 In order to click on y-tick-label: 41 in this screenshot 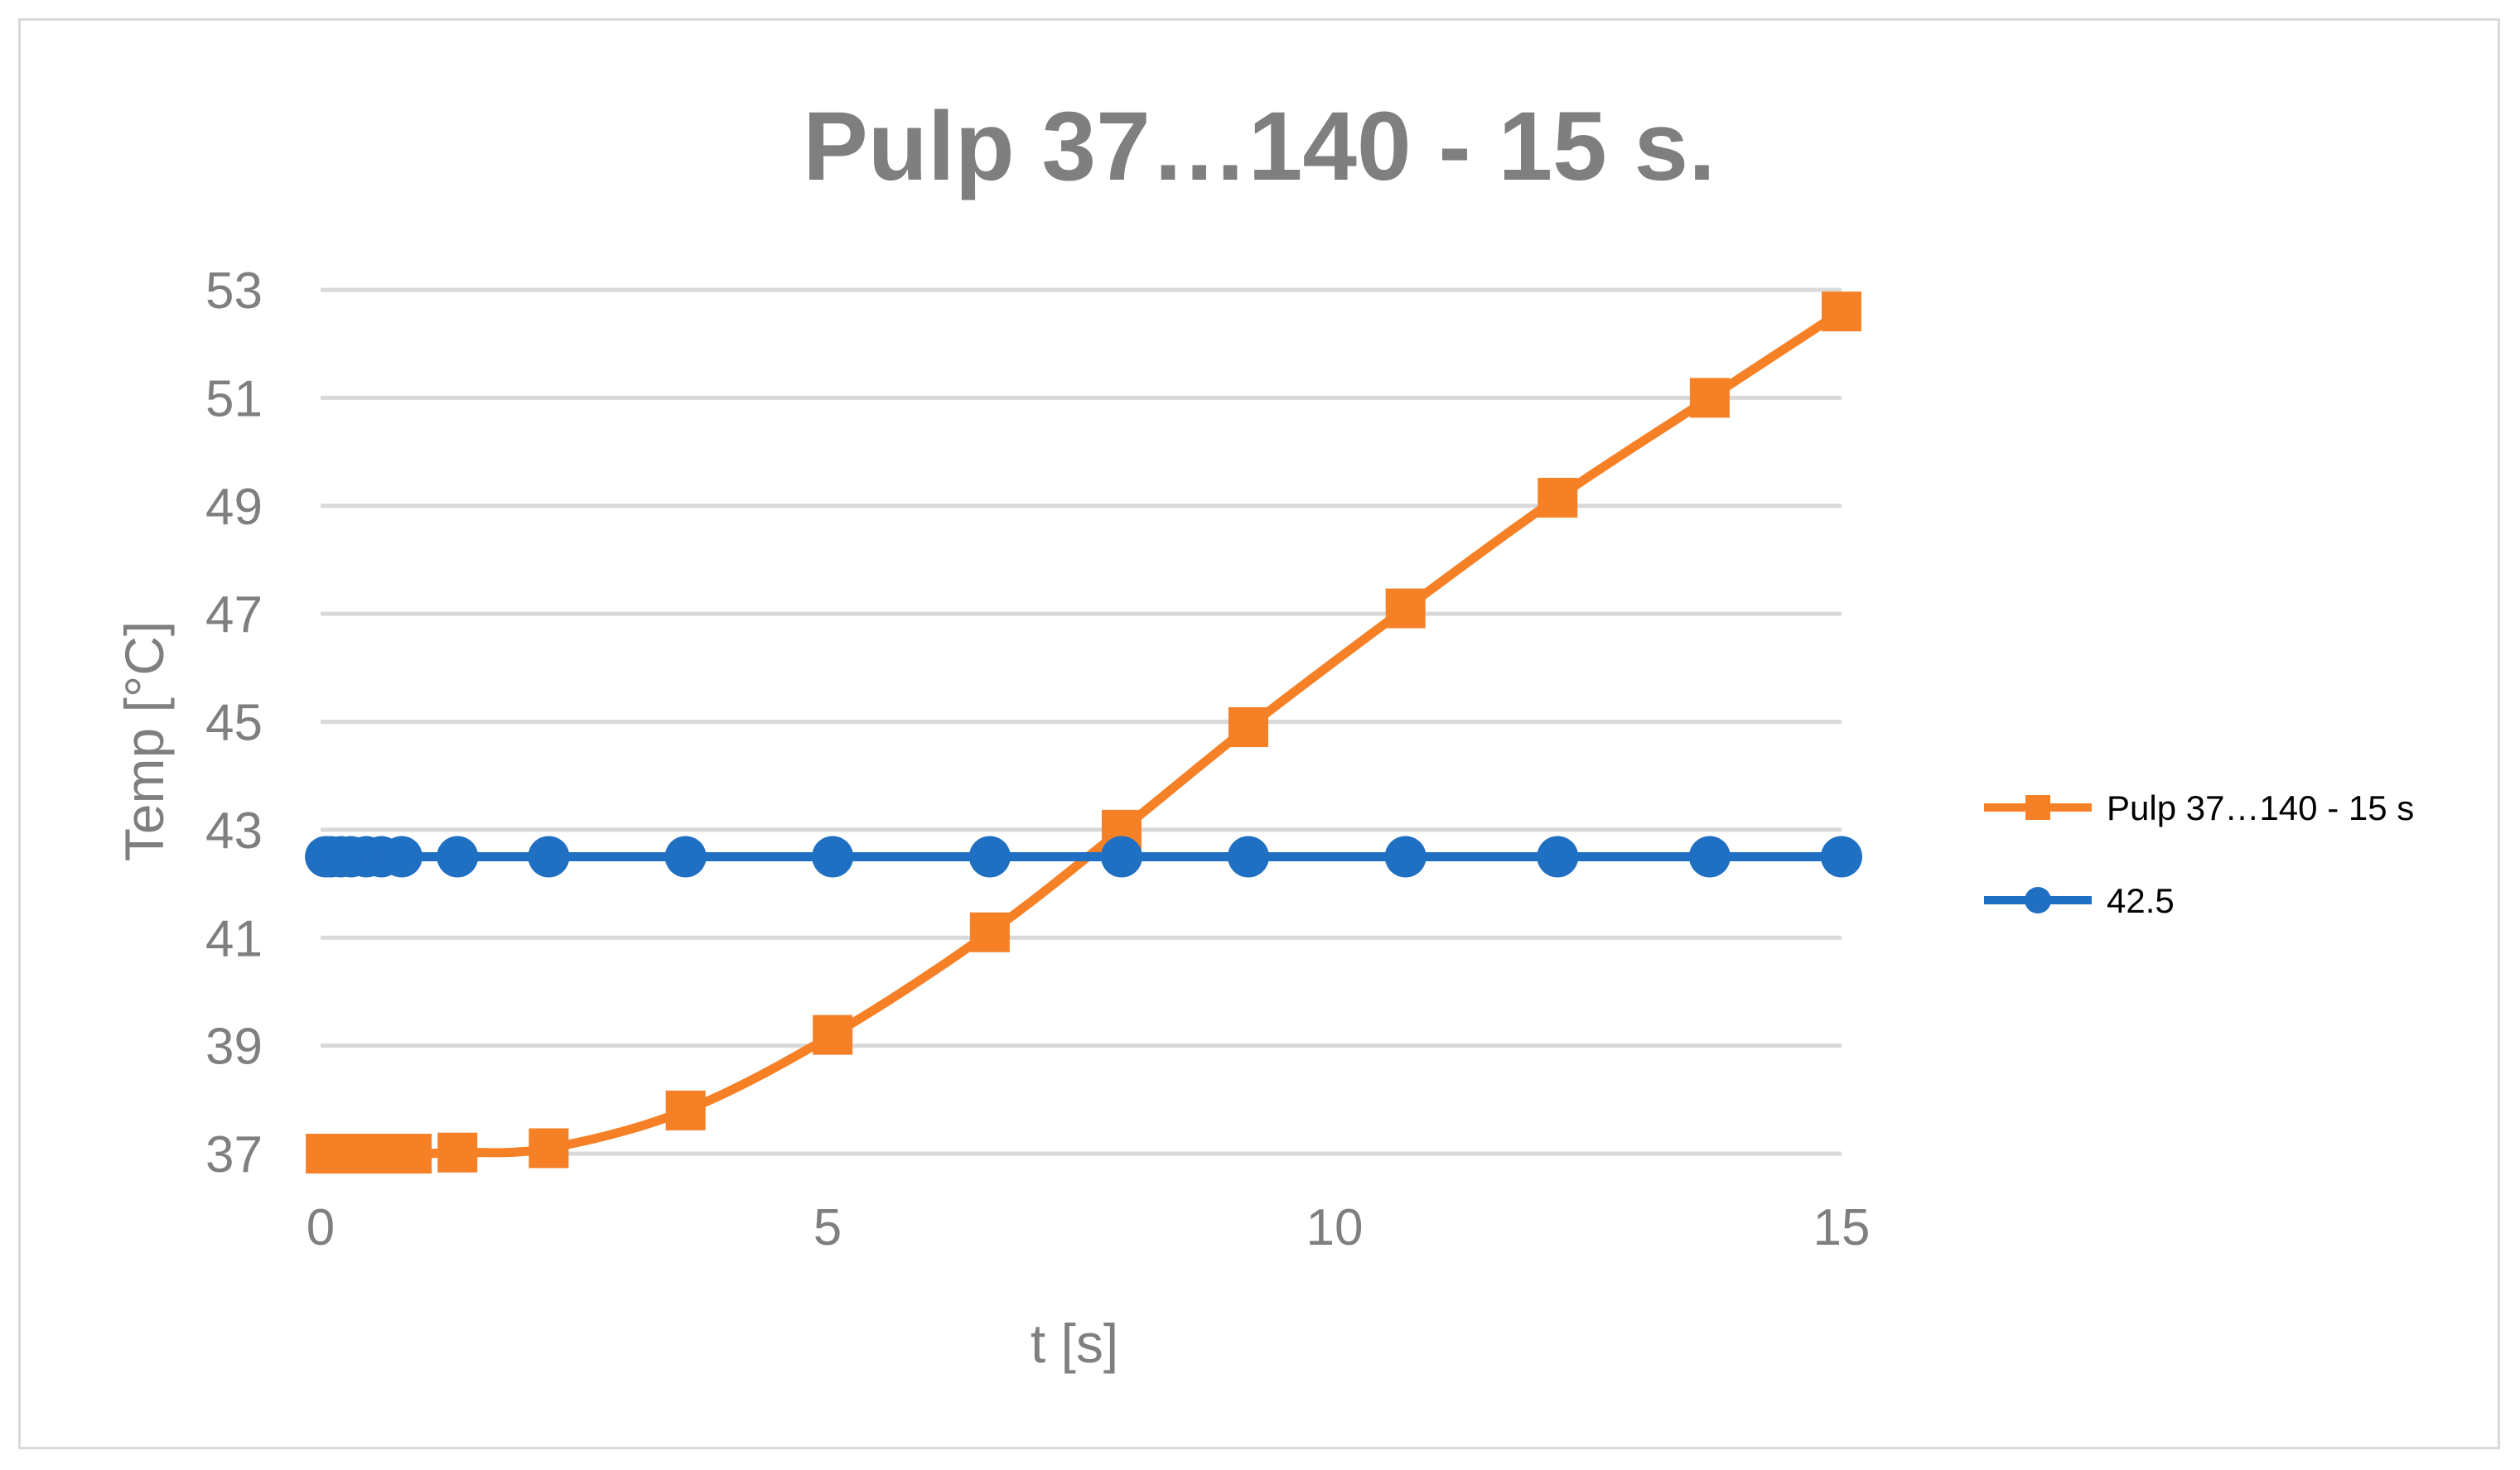, I will do `click(234, 938)`.